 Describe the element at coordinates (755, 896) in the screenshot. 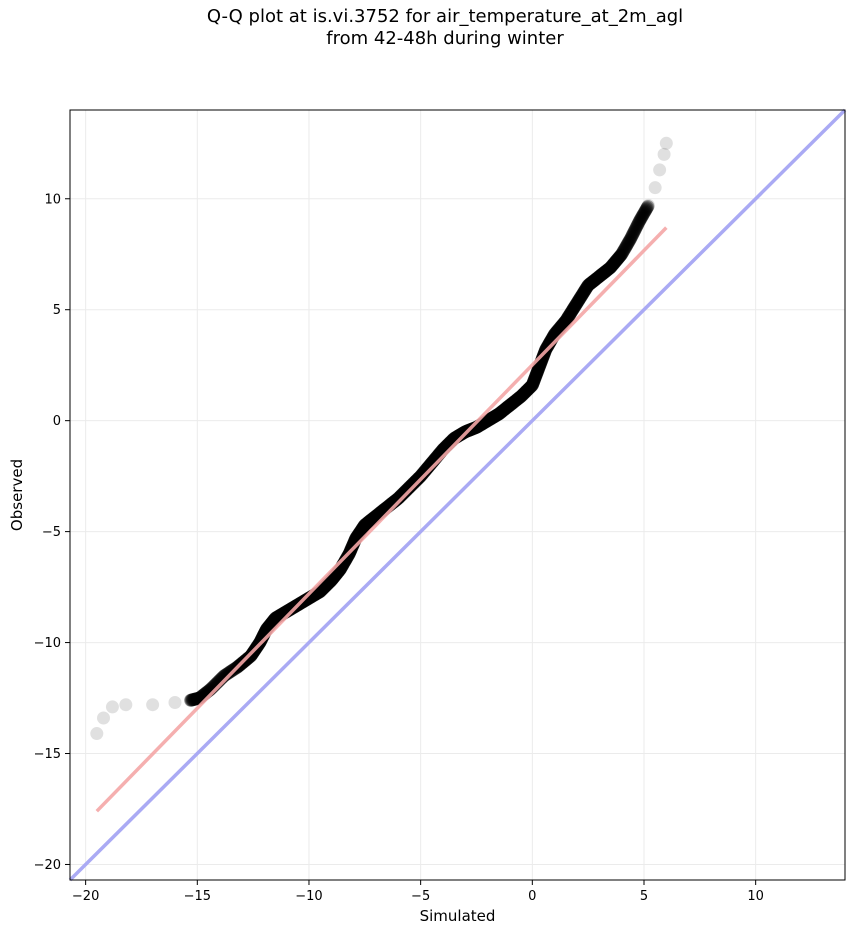

I see `x-tick-label: 10` at that location.